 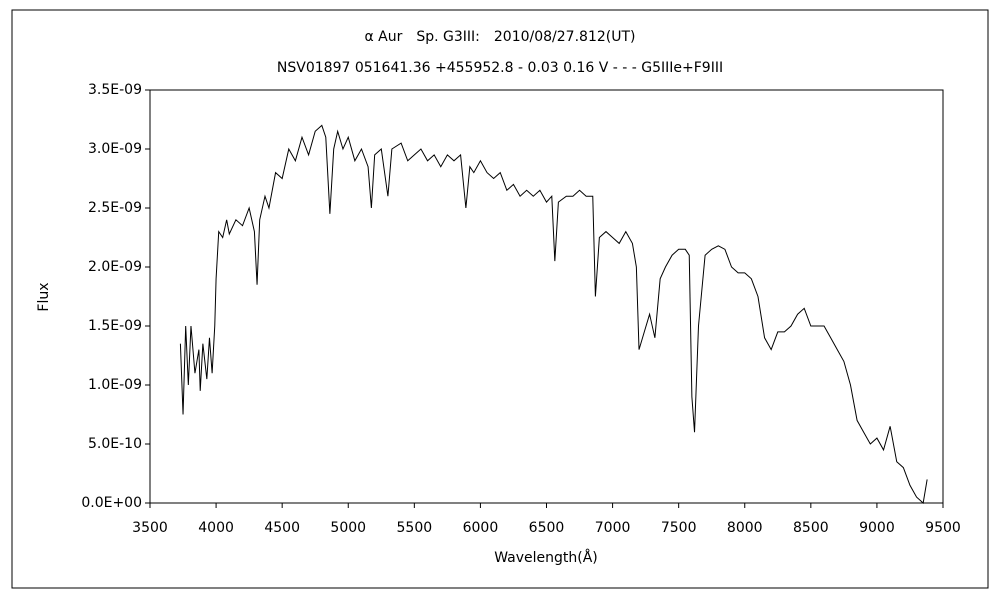 What do you see at coordinates (115, 444) in the screenshot?
I see `y-tick-label: 5.0E-10` at bounding box center [115, 444].